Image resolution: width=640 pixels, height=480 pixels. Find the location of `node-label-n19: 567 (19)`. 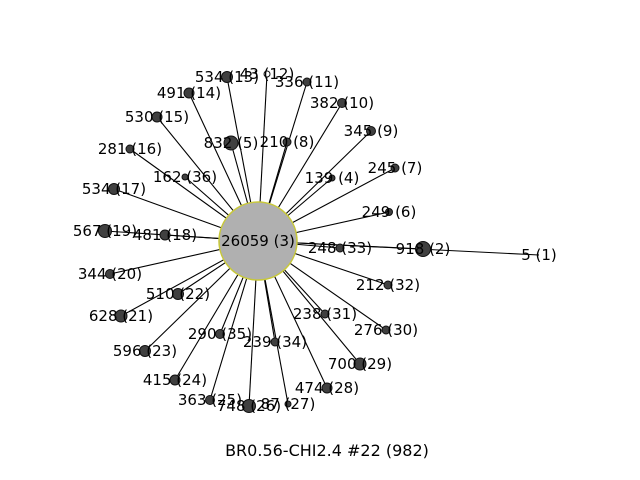

node-label-n19: 567 (19) is located at coordinates (105, 231).